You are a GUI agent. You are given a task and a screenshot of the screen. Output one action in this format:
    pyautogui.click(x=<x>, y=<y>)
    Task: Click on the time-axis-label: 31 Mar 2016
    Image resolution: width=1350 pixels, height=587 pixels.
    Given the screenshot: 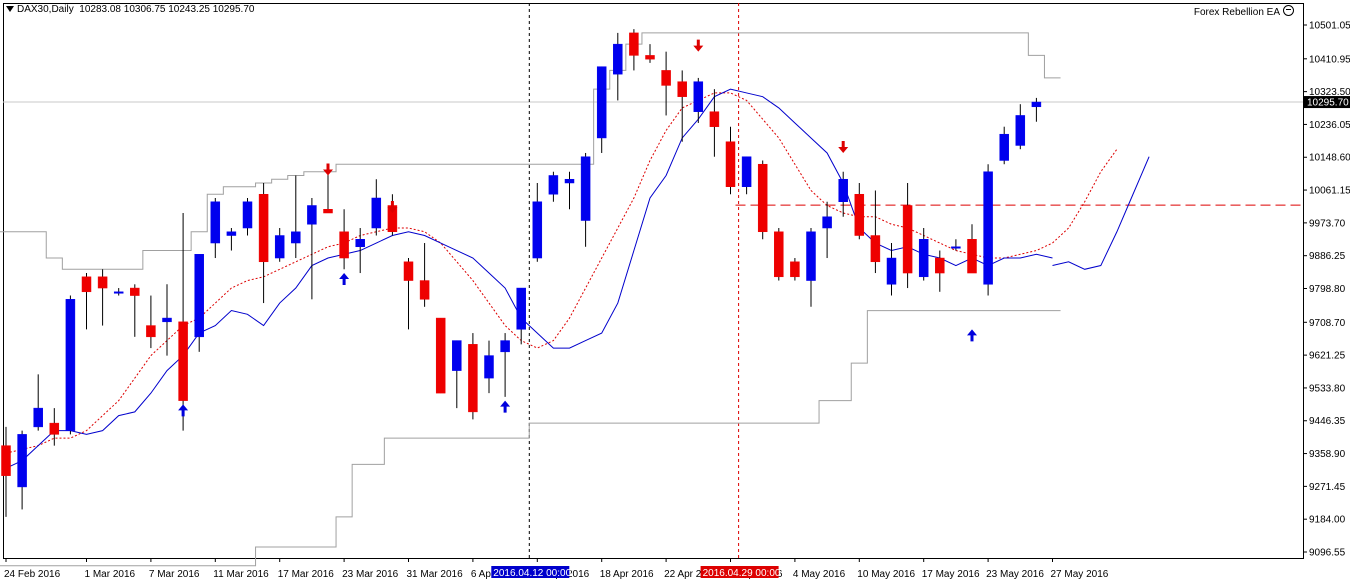 What is the action you would take?
    pyautogui.click(x=435, y=574)
    